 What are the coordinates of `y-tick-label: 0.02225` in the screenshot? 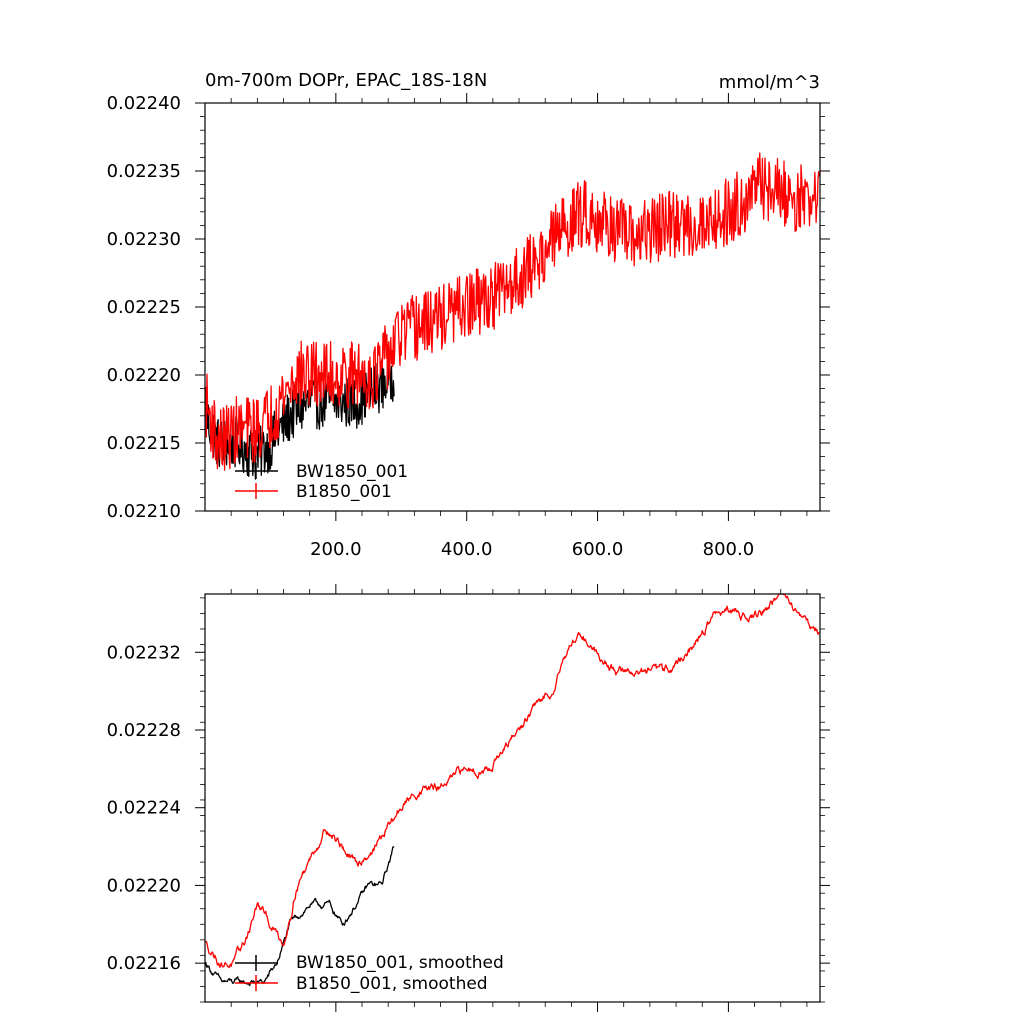 It's located at (144, 307).